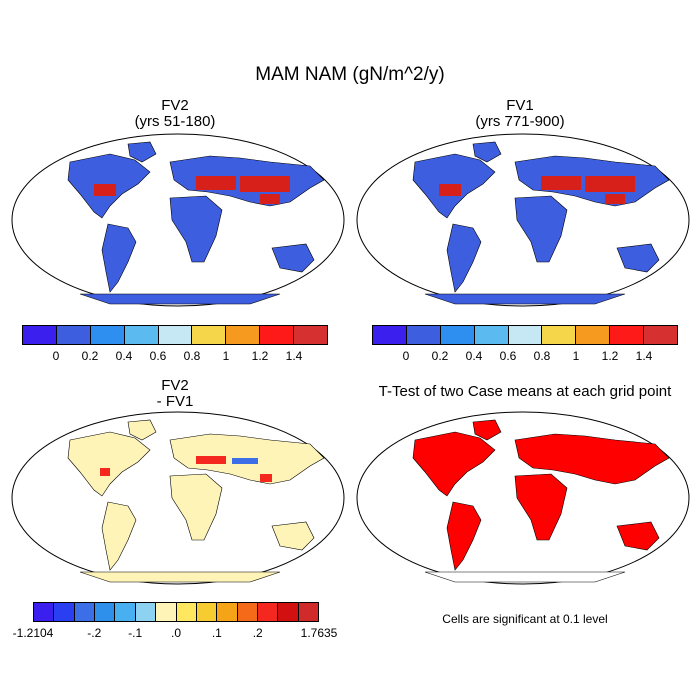  I want to click on panel-subtitle: (yrs 771-900), so click(520, 121).